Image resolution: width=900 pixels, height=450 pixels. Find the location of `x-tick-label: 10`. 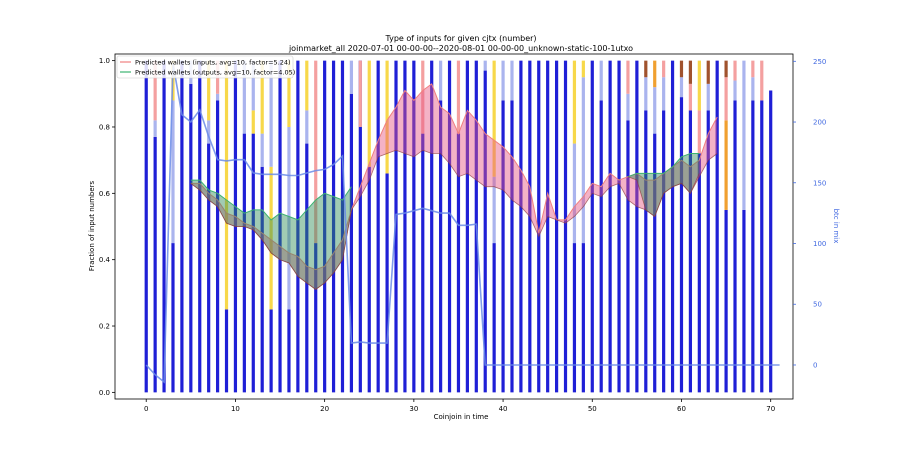

x-tick-label: 10 is located at coordinates (235, 409).